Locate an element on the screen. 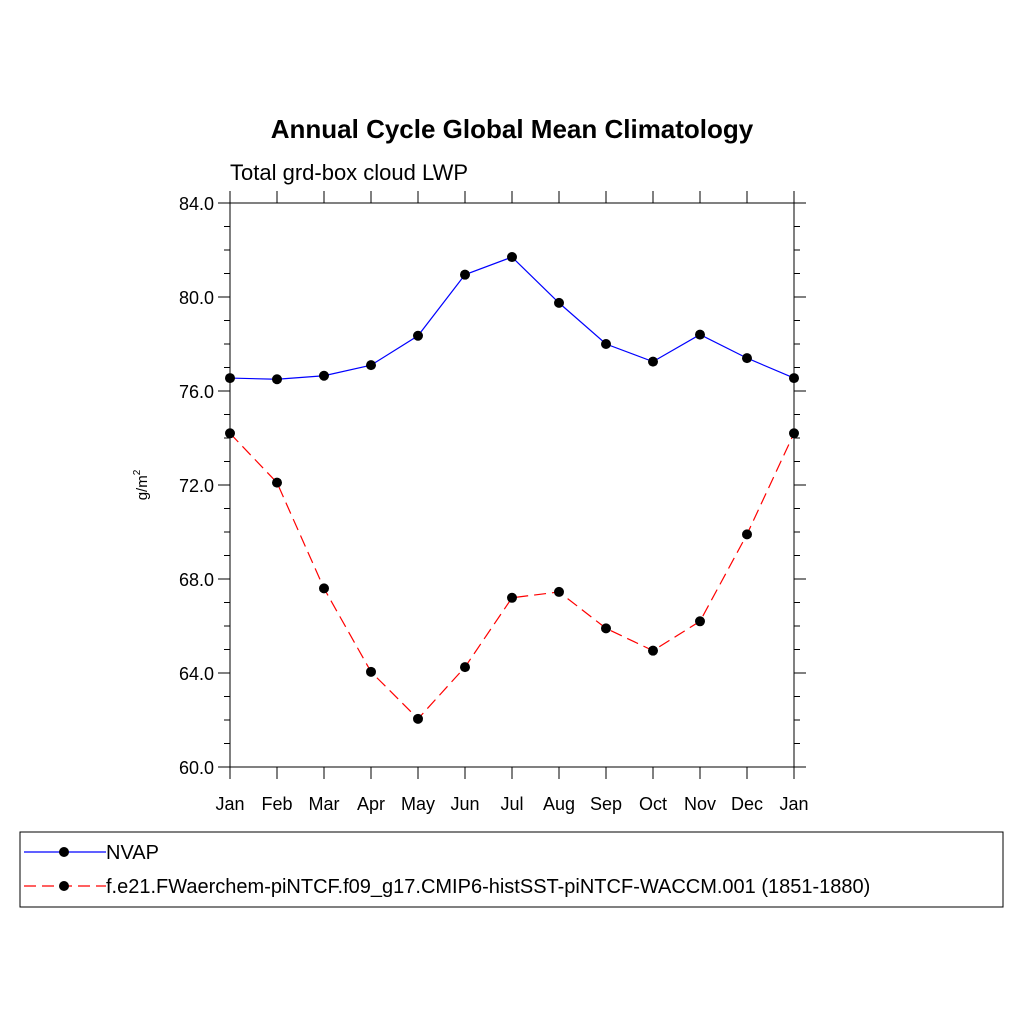 This screenshot has height=1024, width=1024. x-tick-label: Sep is located at coordinates (606, 804).